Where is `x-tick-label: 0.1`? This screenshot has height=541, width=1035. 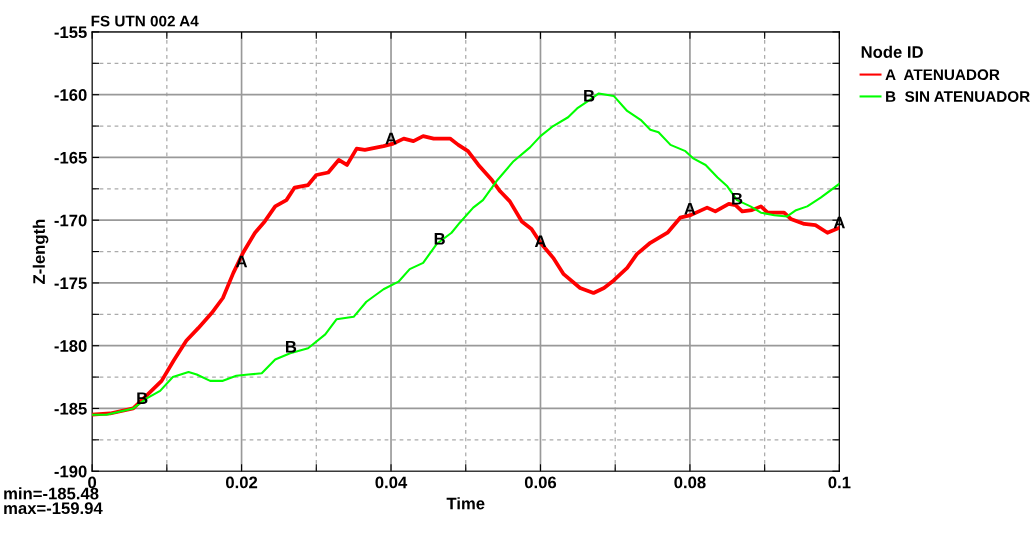
x-tick-label: 0.1 is located at coordinates (839, 482).